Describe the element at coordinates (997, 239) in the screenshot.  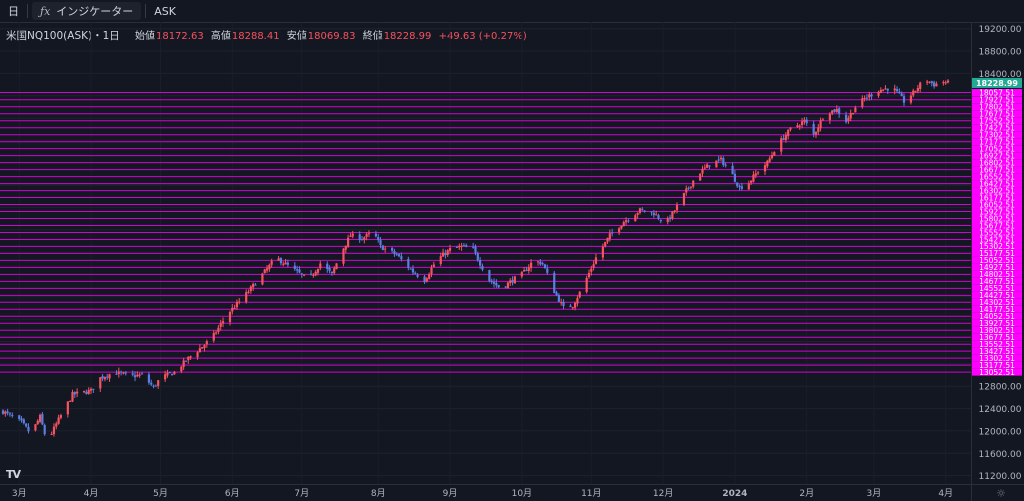
I see `level-label: 15427.51` at that location.